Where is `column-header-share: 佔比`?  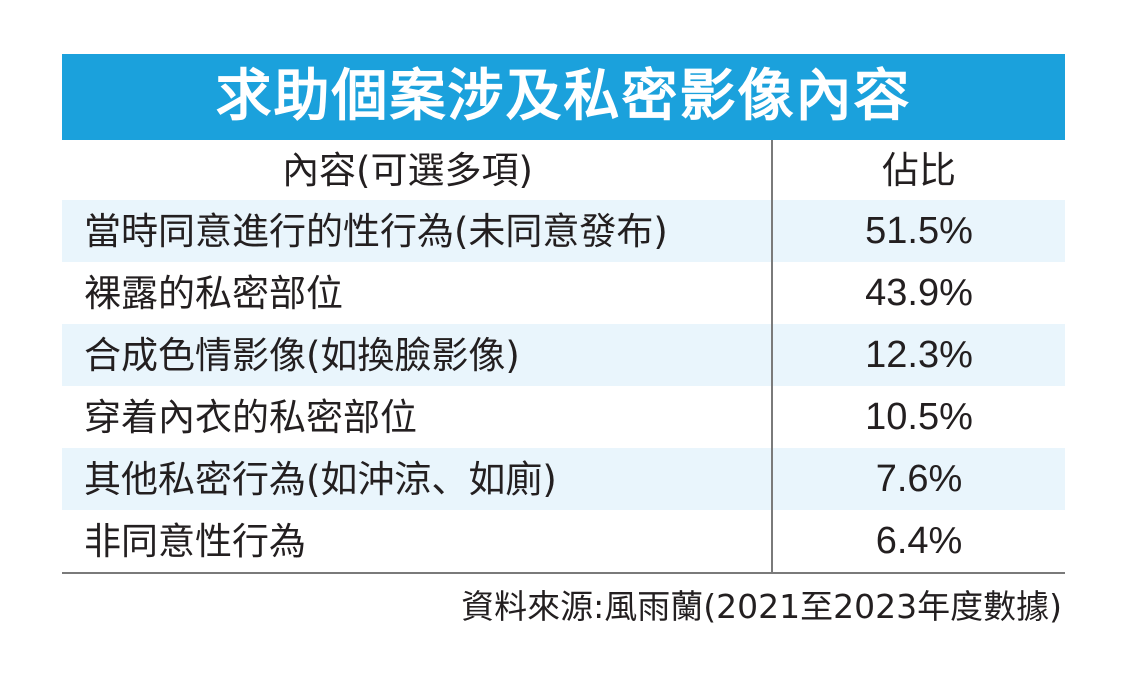
column-header-share: 佔比 is located at coordinates (918, 170).